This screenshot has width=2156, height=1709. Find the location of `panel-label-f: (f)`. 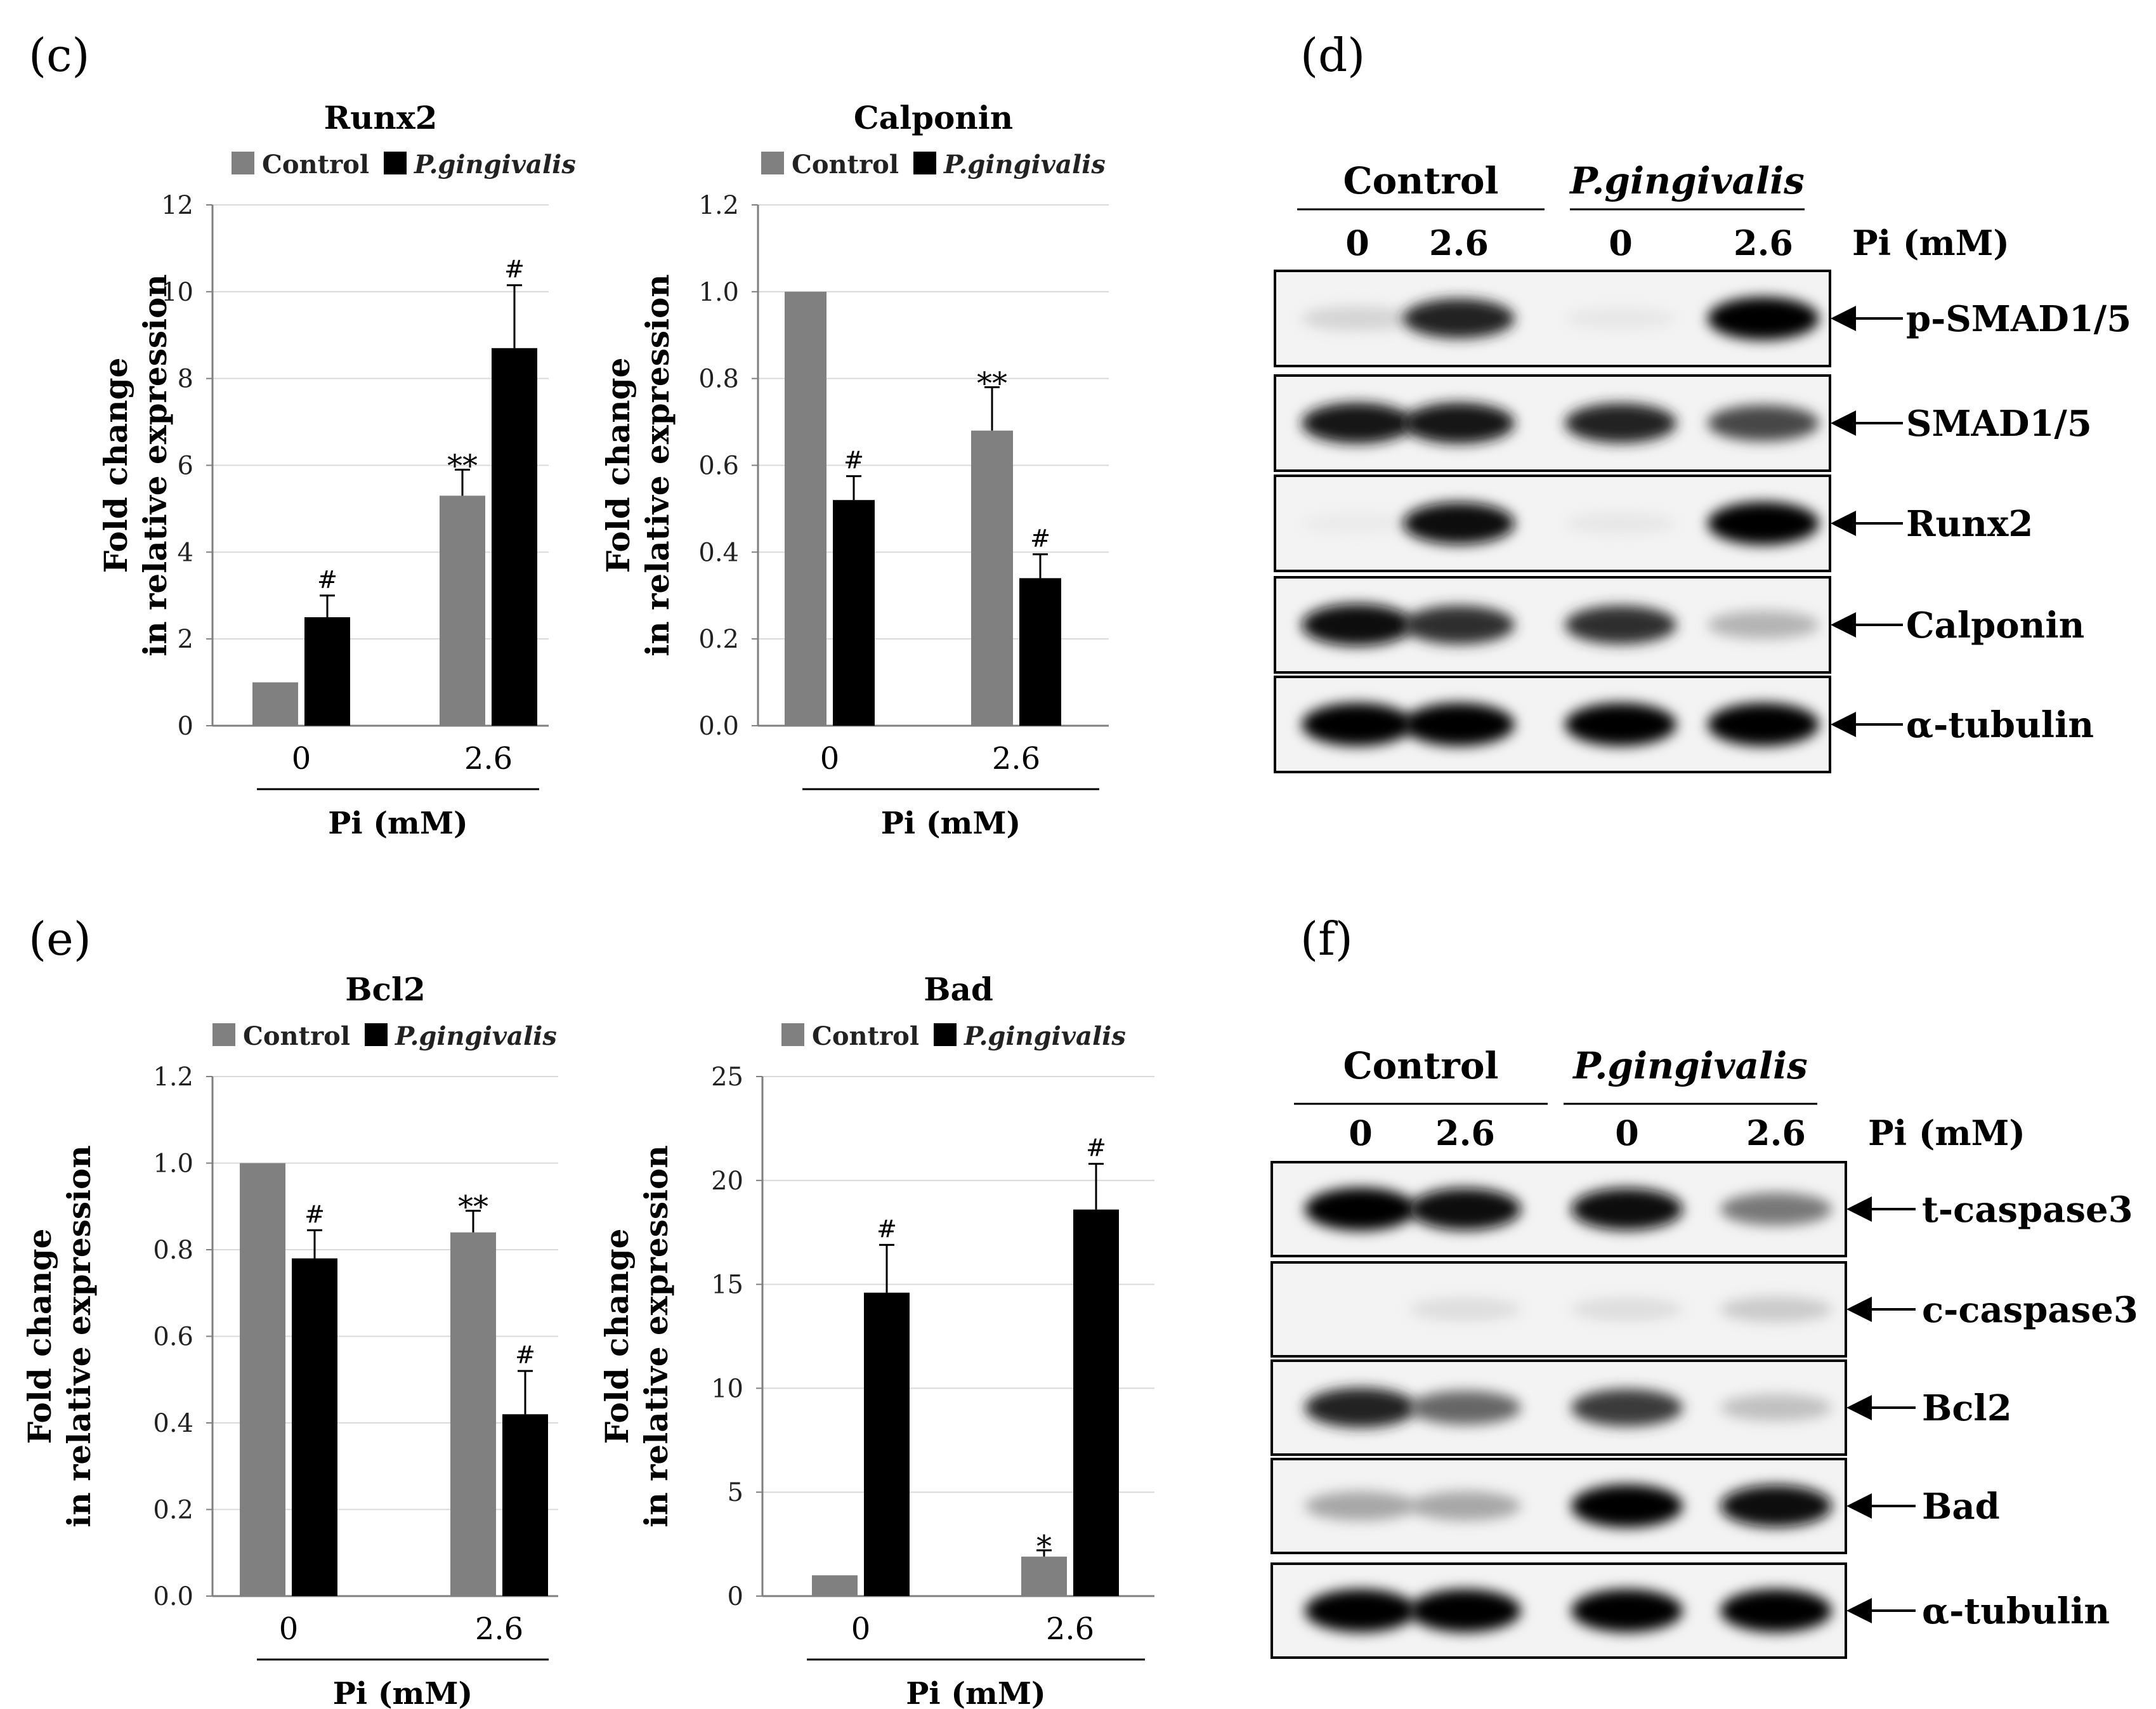

panel-label-f: (f) is located at coordinates (1326, 939).